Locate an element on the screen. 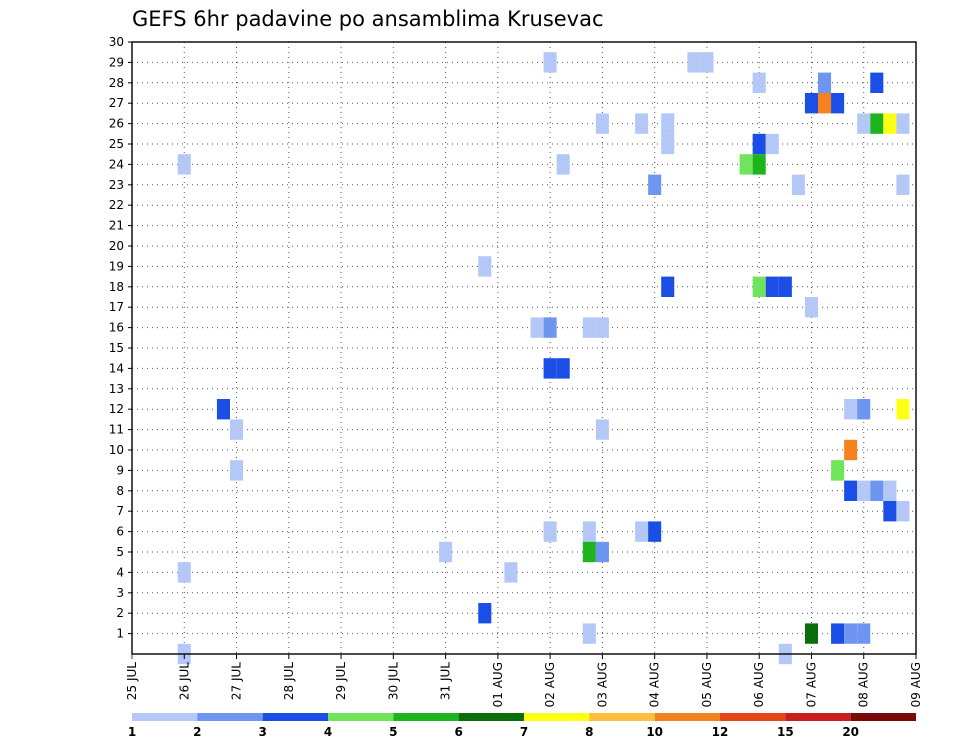  y-tick-label: 30 is located at coordinates (116, 42).